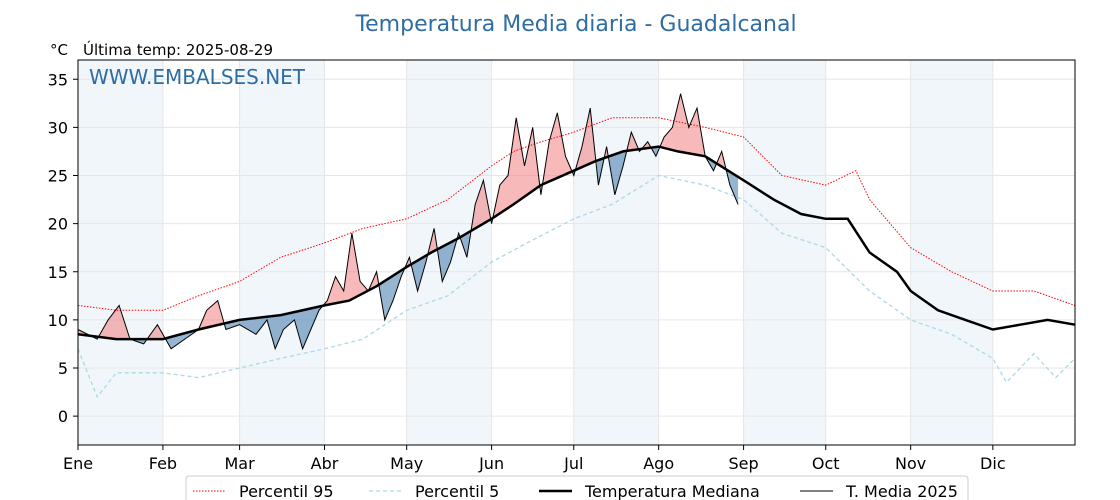 This screenshot has width=1120, height=500. What do you see at coordinates (286, 491) in the screenshot?
I see `legend-label: Percentil 95` at bounding box center [286, 491].